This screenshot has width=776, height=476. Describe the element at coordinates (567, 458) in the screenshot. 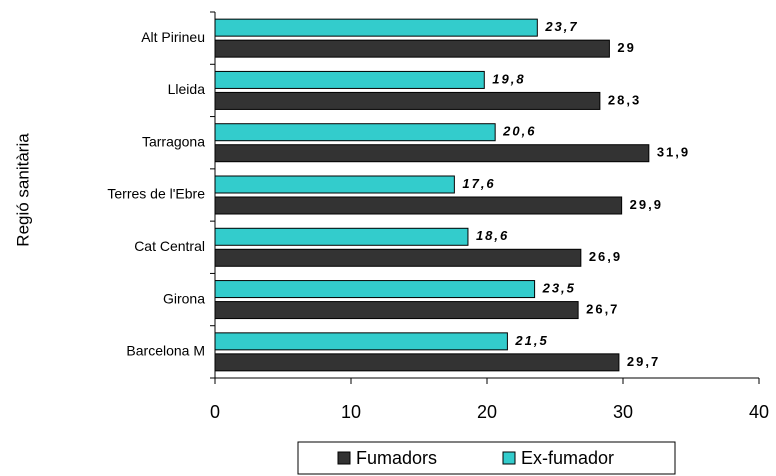

I see `legend-label: Ex-fumador` at that location.